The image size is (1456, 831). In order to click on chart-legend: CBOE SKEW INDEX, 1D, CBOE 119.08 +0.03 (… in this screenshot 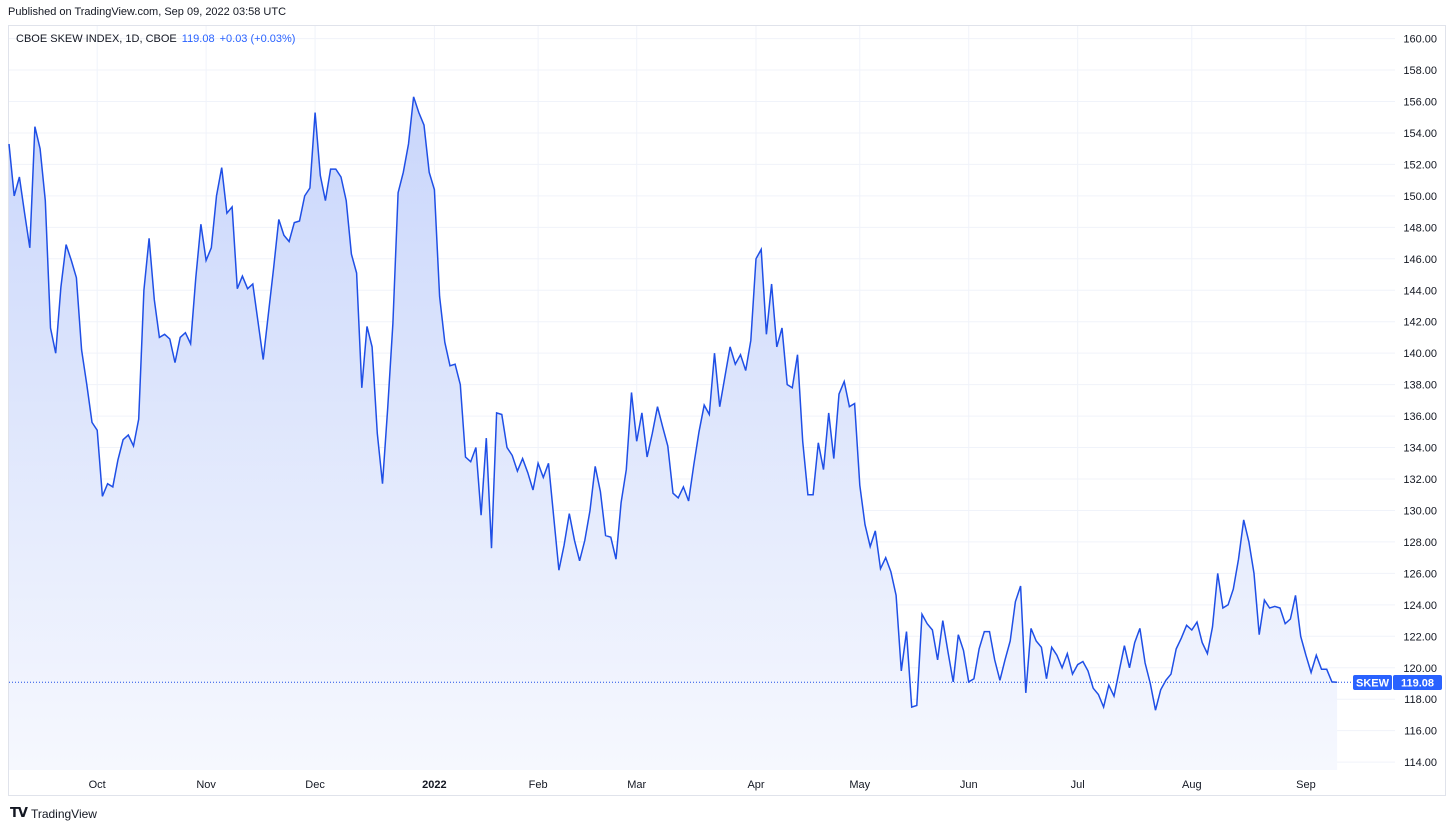, I will do `click(155, 39)`.